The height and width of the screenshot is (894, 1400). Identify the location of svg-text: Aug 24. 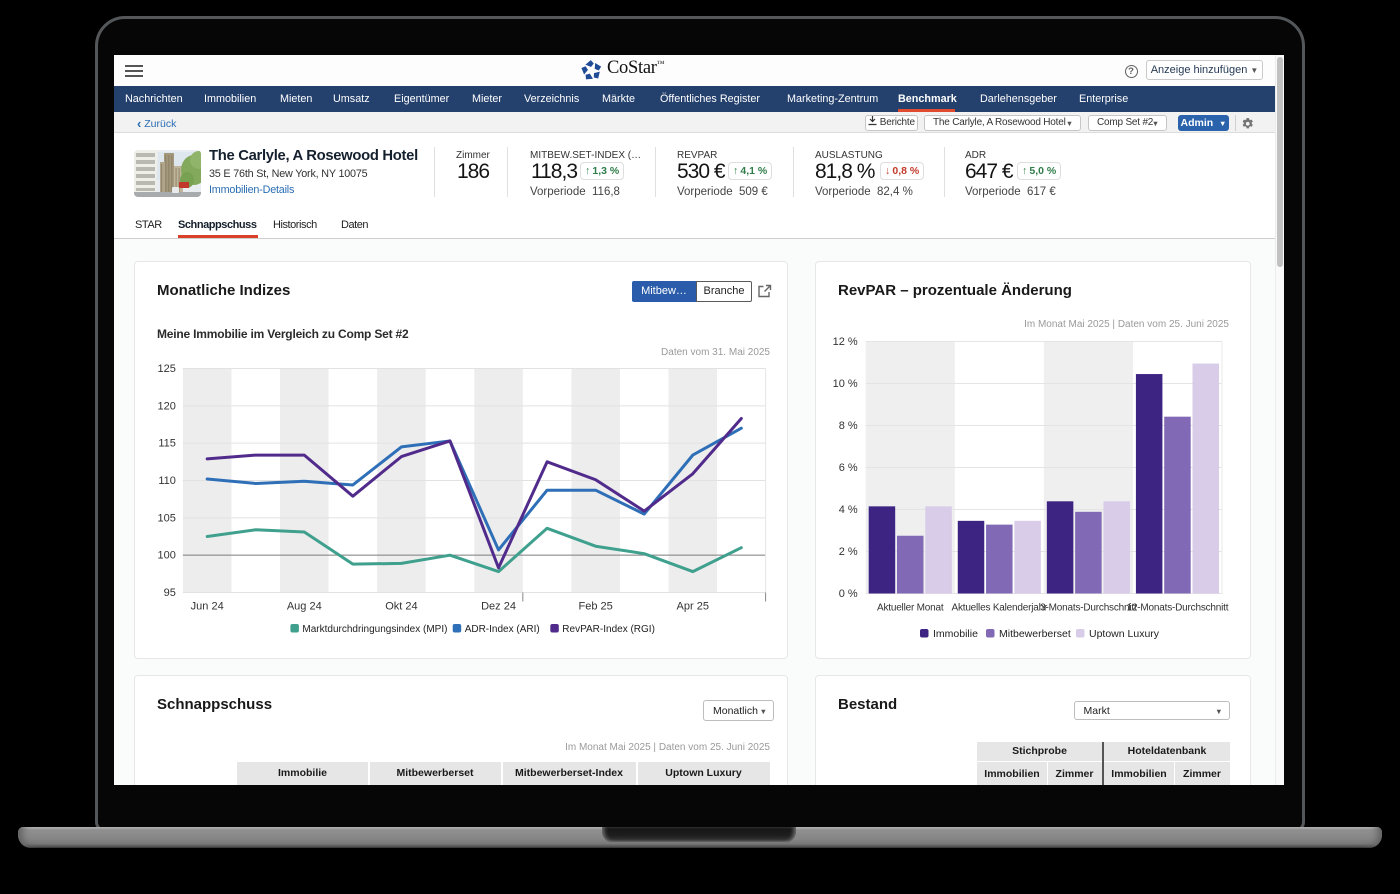
(304, 607).